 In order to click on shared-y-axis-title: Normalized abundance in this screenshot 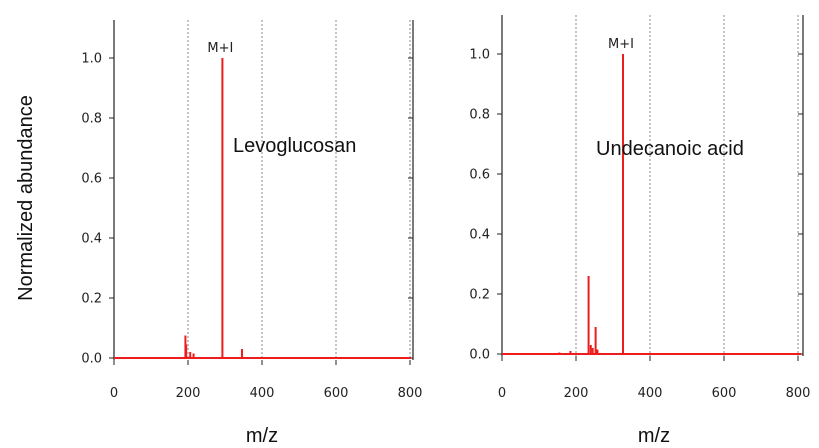, I will do `click(26, 198)`.